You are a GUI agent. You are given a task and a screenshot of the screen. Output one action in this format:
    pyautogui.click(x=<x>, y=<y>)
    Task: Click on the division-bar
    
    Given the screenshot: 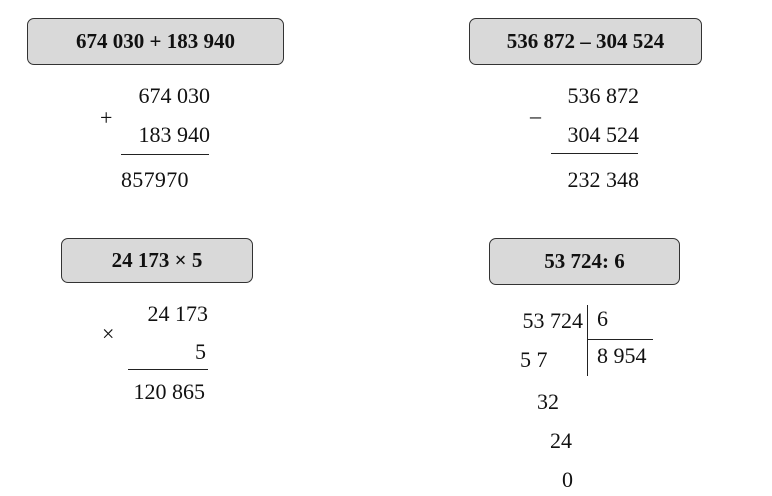 What is the action you would take?
    pyautogui.click(x=587, y=340)
    